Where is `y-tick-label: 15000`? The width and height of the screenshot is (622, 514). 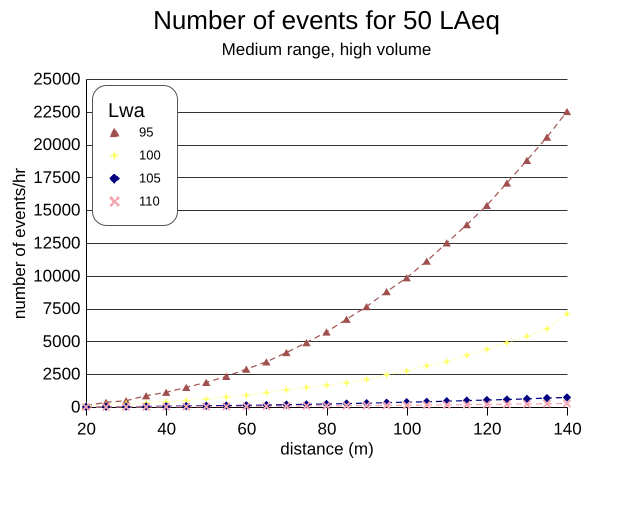 y-tick-label: 15000 is located at coordinates (56, 210).